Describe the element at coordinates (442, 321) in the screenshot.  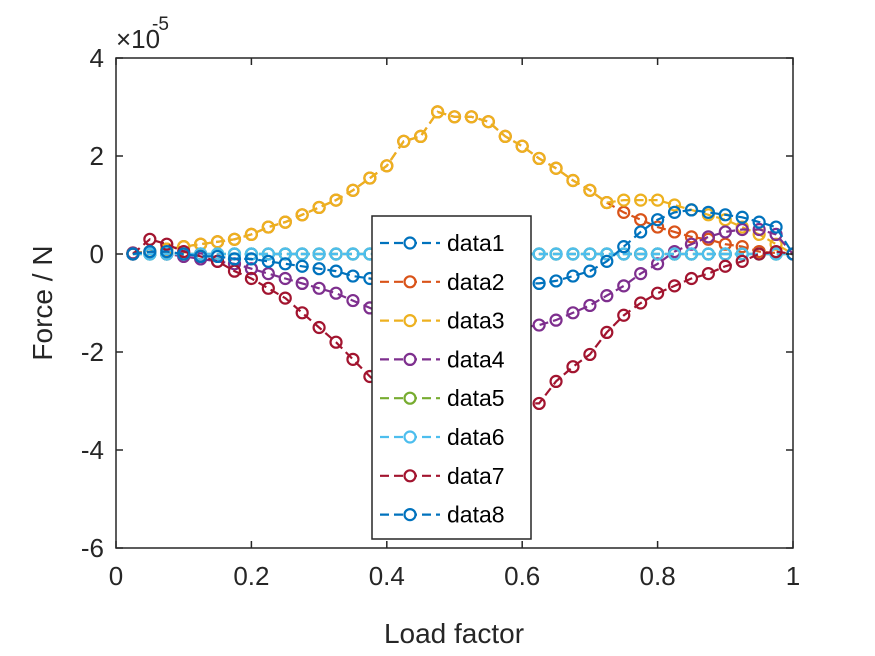
I see `legend-item: data3` at that location.